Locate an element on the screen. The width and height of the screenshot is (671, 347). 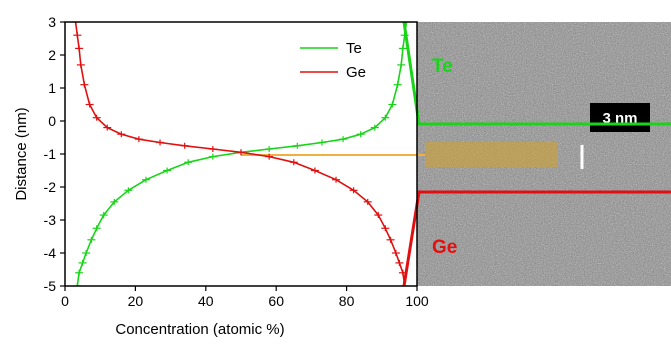
x-tick-label: 60 is located at coordinates (276, 301).